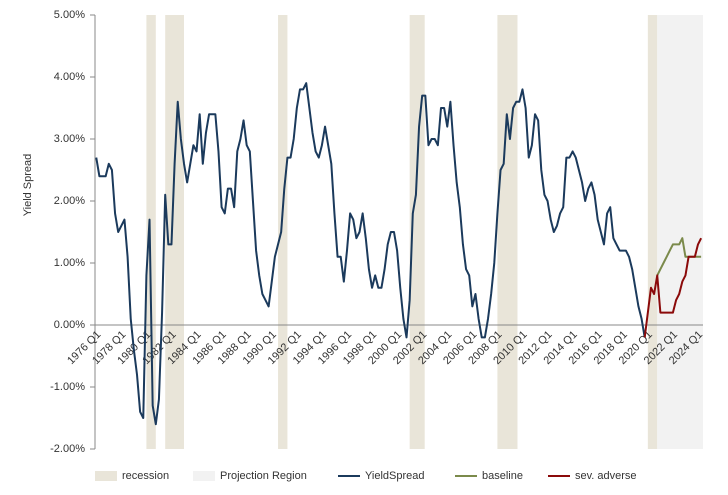 The width and height of the screenshot is (728, 495). What do you see at coordinates (263, 476) in the screenshot?
I see `legend-label: Projection Region` at bounding box center [263, 476].